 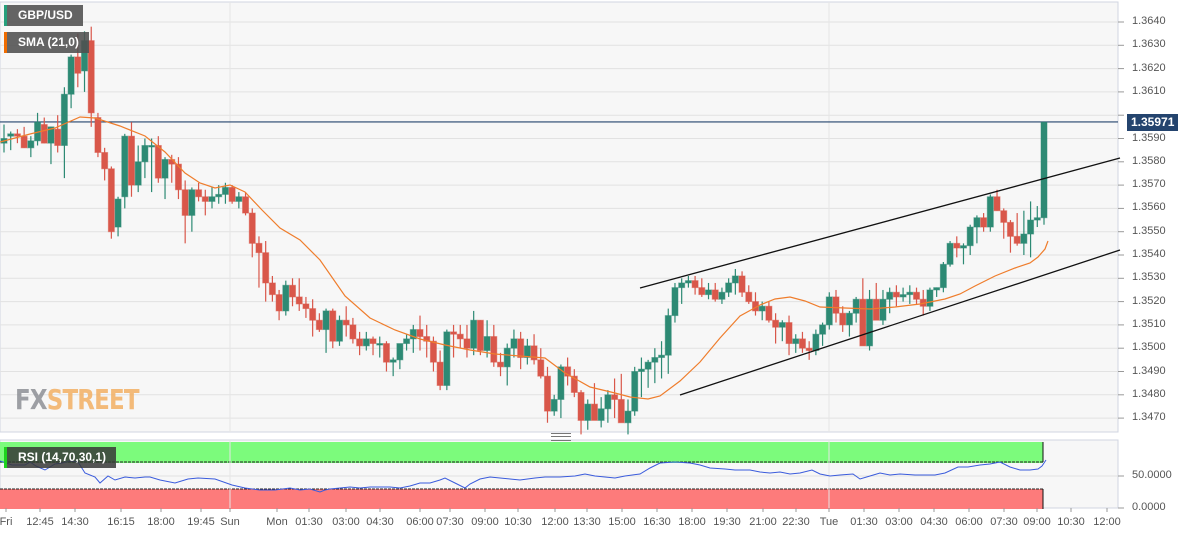 What do you see at coordinates (1152, 475) in the screenshot?
I see `rsi-tick-label: 50.0000` at bounding box center [1152, 475].